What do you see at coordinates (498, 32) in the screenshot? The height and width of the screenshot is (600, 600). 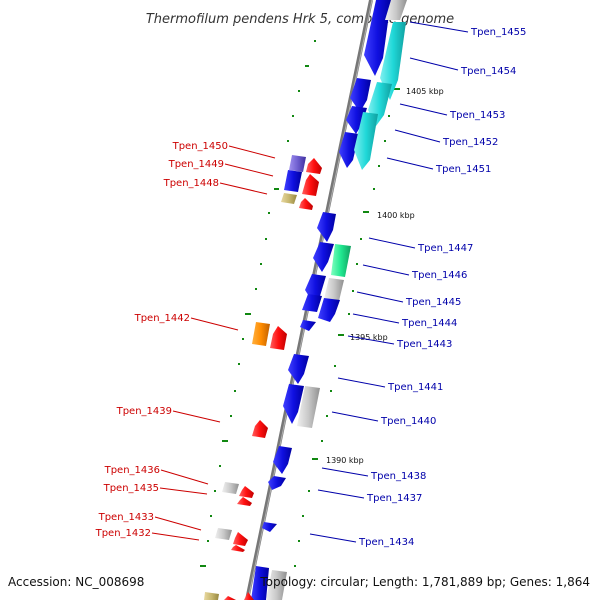 I see `gene-label: Tpen_1455` at bounding box center [498, 32].